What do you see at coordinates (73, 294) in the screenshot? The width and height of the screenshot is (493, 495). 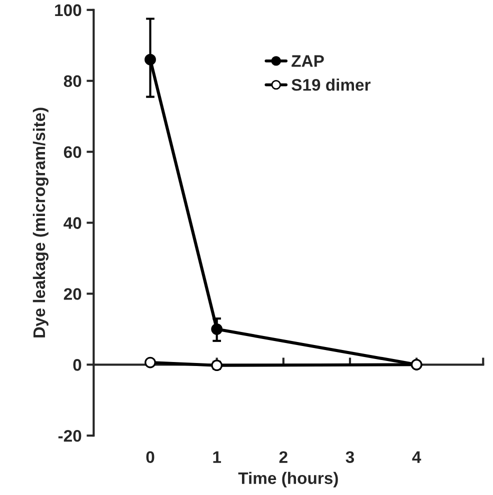 I see `y-tick-label: 20` at bounding box center [73, 294].